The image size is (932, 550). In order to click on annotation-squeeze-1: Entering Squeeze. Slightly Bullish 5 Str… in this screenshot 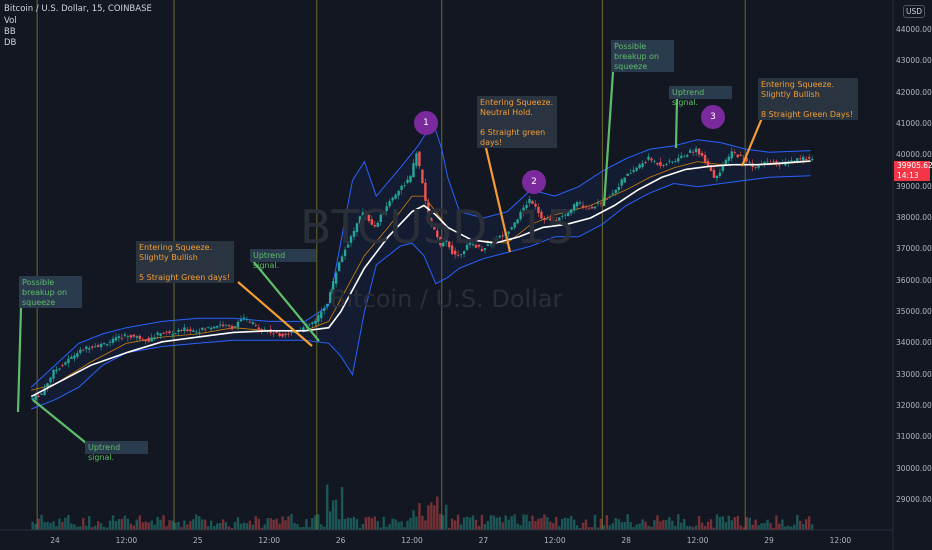, I will do `click(185, 262)`.